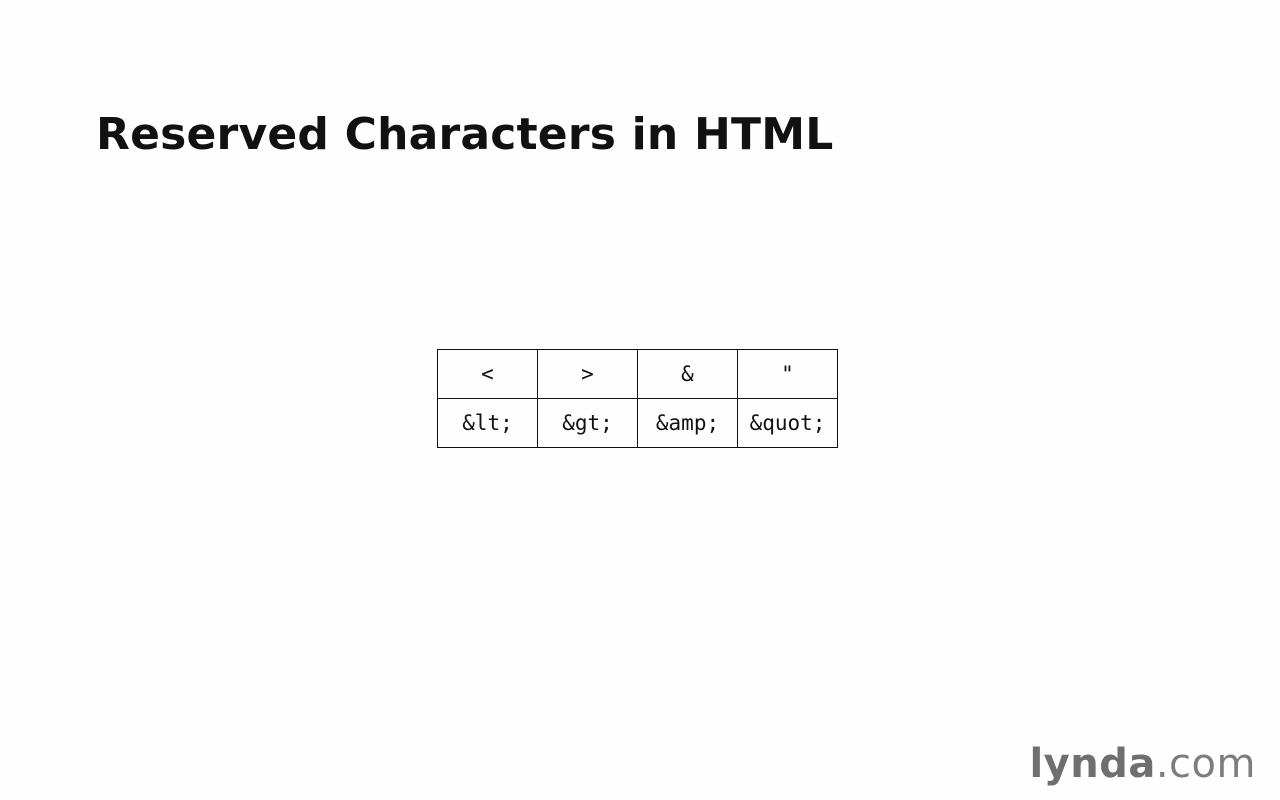 This screenshot has height=800, width=1280. I want to click on reserved-characters-table: < > & " &lt; &gt; &amp; &quot;, so click(637, 398).